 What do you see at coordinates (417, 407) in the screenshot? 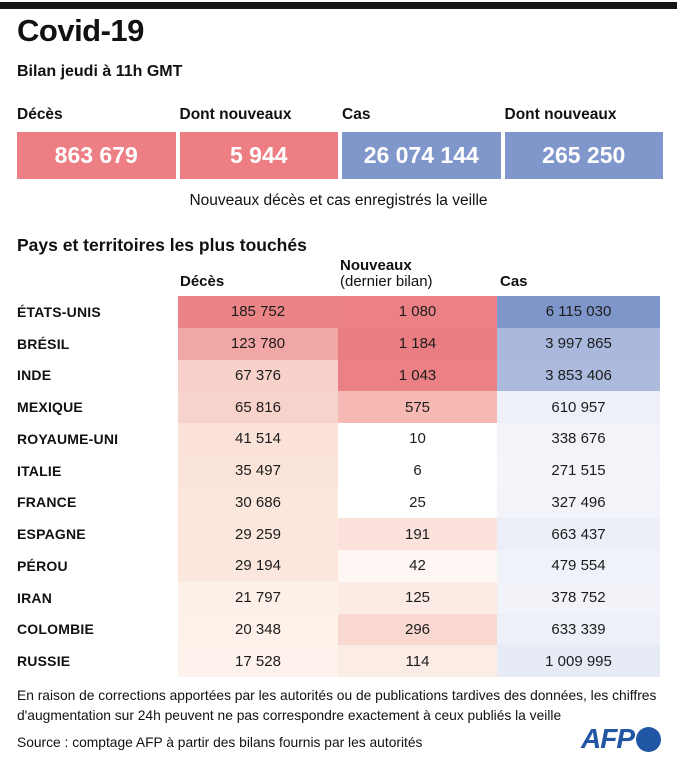
I see `nouveaux-value-cell: 575` at bounding box center [417, 407].